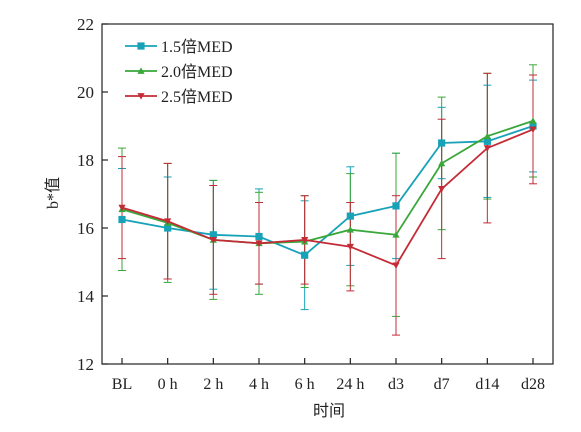  What do you see at coordinates (197, 47) in the screenshot?
I see `legend-label: 1.5倍MED` at bounding box center [197, 47].